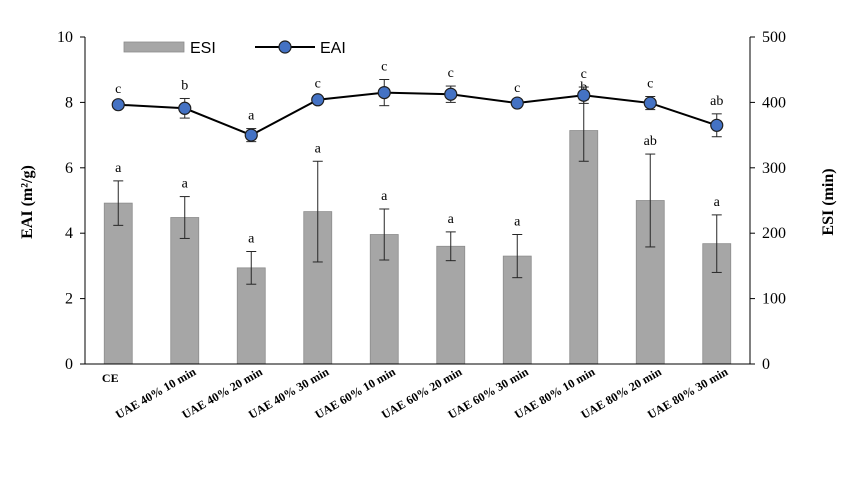 The width and height of the screenshot is (850, 484). I want to click on left-tick-label: 10, so click(65, 37).